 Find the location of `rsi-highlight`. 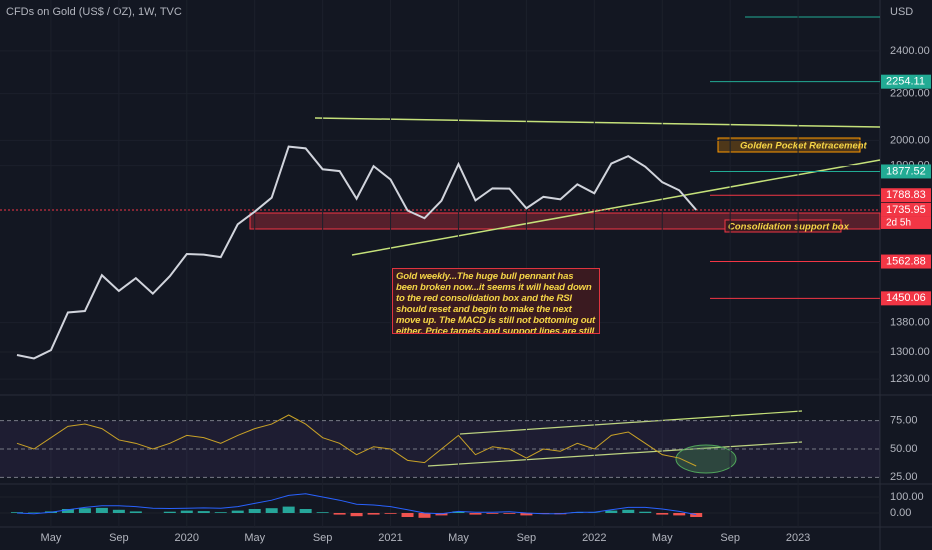

rsi-highlight is located at coordinates (706, 459).